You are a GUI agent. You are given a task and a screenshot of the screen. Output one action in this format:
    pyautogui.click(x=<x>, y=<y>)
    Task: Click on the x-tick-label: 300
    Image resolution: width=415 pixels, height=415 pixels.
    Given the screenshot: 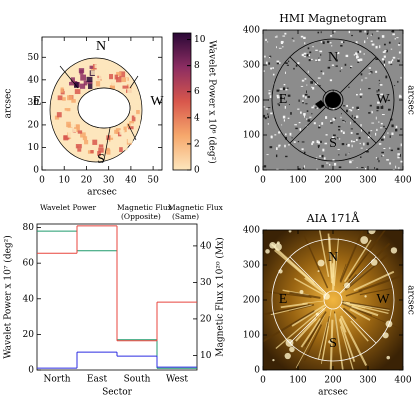 What is the action you would take?
    pyautogui.click(x=367, y=181)
    